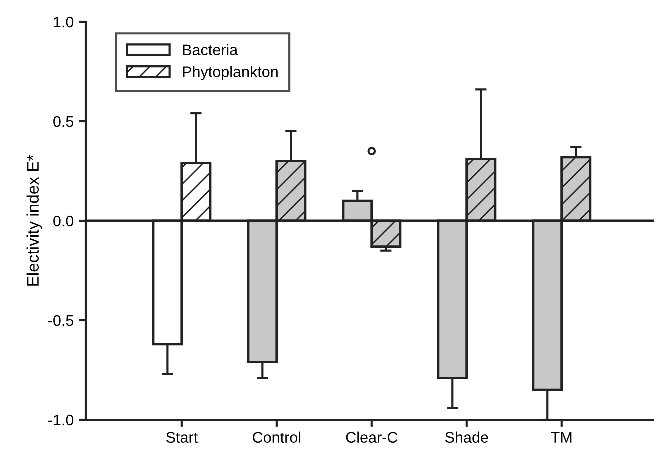  Describe the element at coordinates (210, 50) in the screenshot. I see `legend-label: Bacteria` at that location.